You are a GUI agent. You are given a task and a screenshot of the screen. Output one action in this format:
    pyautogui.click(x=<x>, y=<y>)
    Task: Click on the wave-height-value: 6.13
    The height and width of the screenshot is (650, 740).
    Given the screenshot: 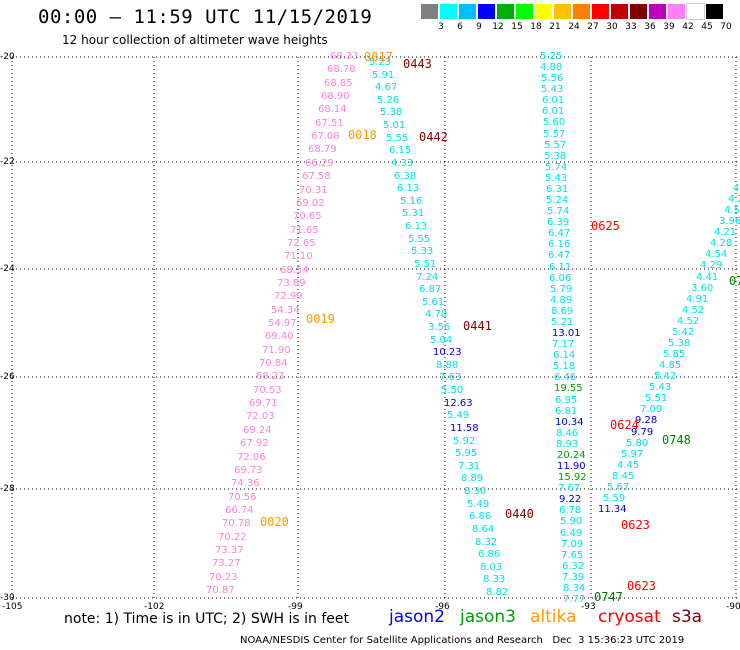 What is the action you would take?
    pyautogui.click(x=408, y=188)
    